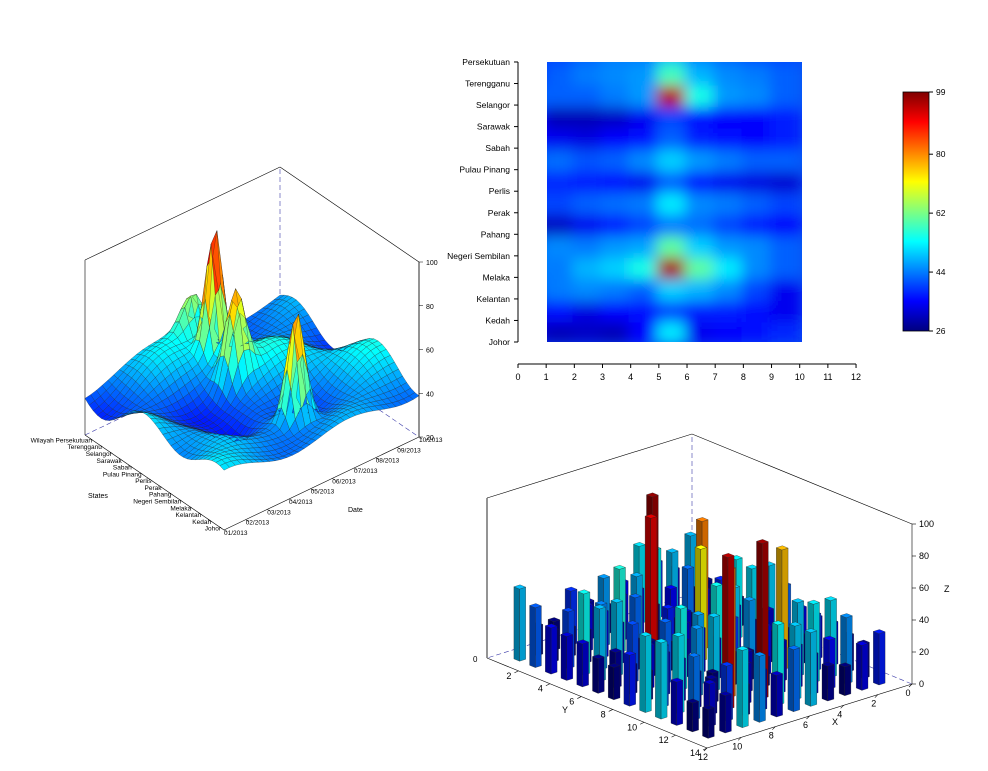 The image size is (988, 771). What do you see at coordinates (189, 515) in the screenshot?
I see `surface-state-label: Kelantan` at bounding box center [189, 515].